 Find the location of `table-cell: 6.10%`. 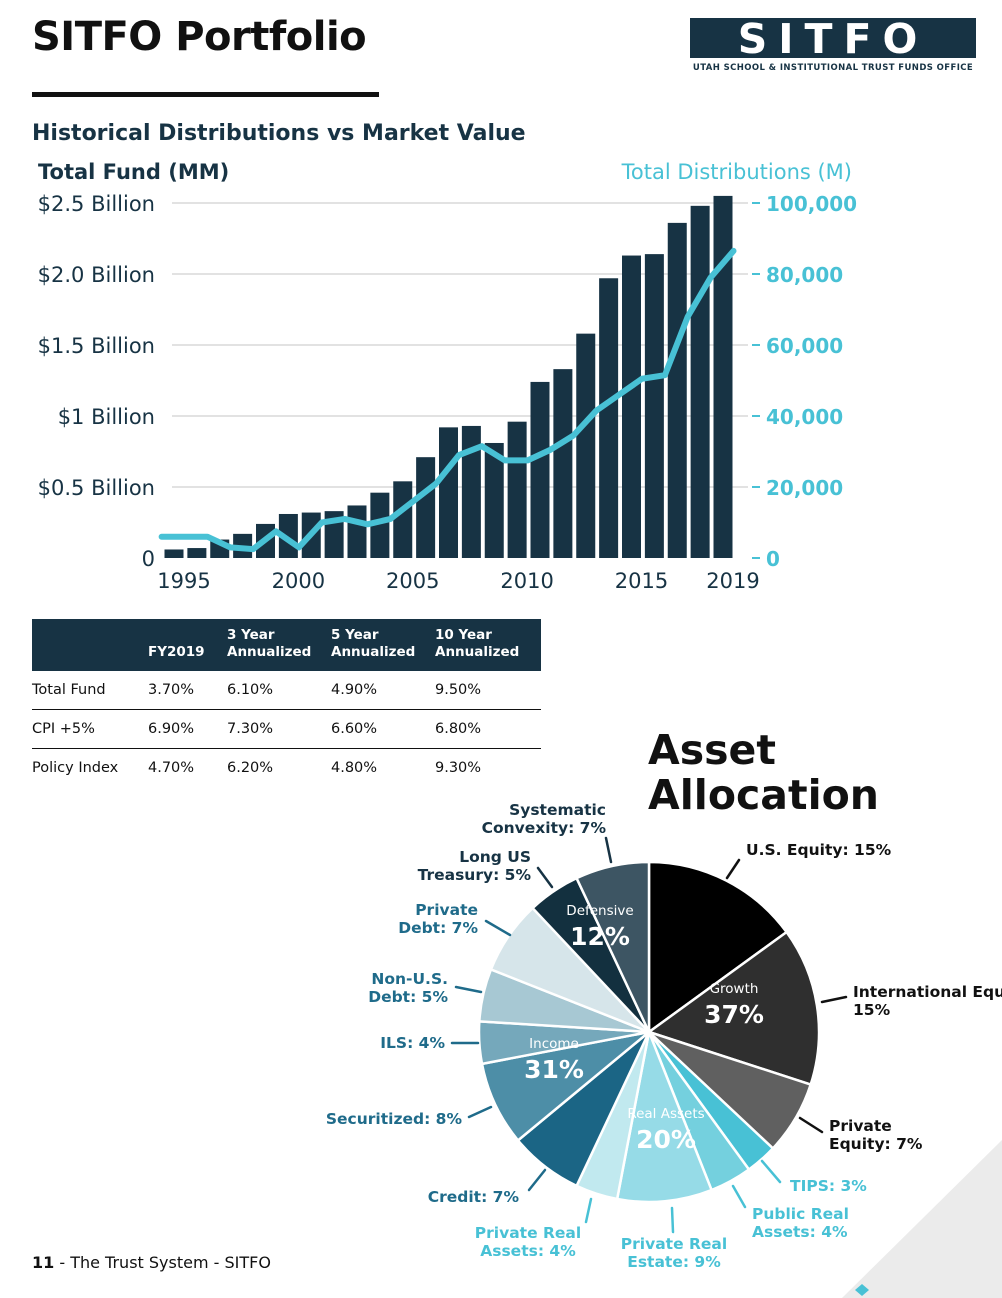

table-cell: 6.10% is located at coordinates (279, 690).